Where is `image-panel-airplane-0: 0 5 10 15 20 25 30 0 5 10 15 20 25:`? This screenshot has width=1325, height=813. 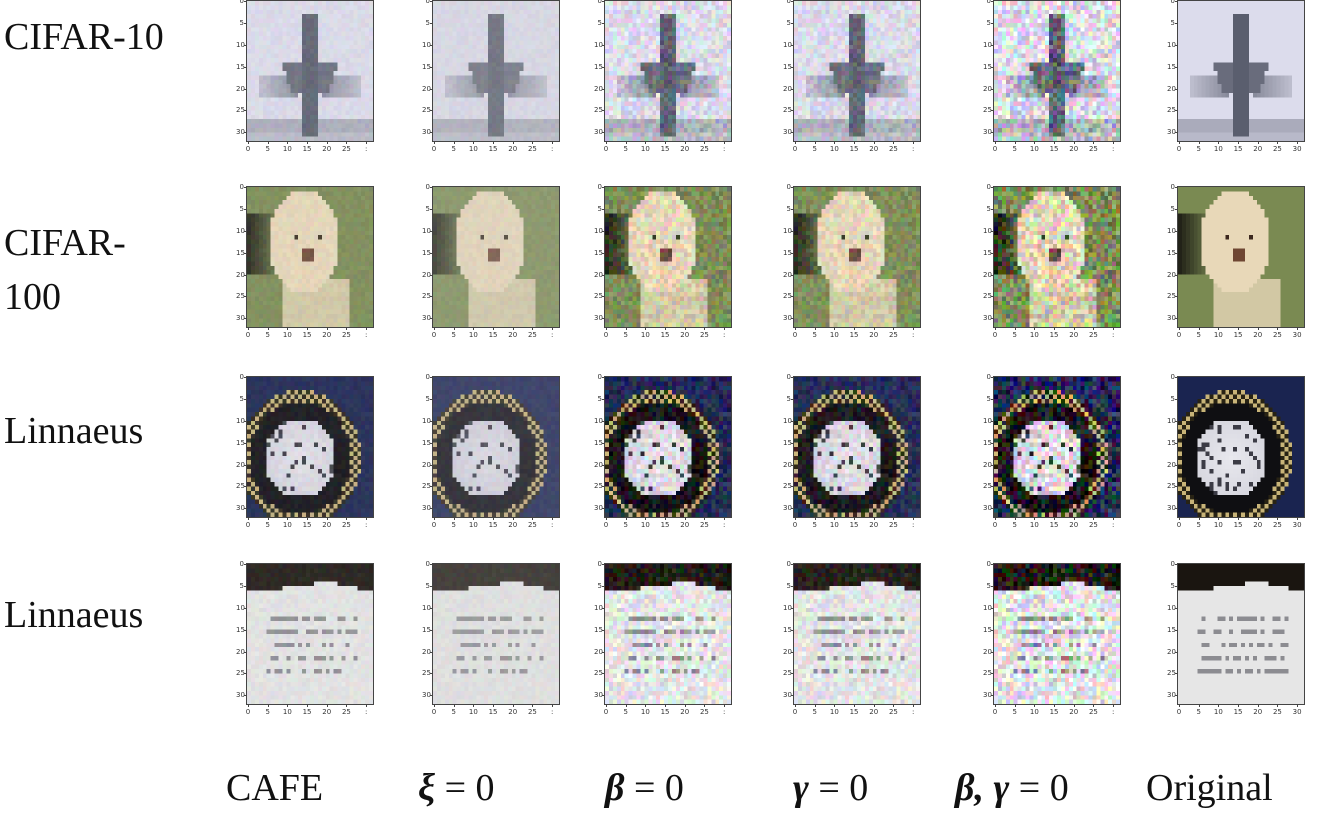 image-panel-airplane-0: 0 5 10 15 20 25 30 0 5 10 15 20 25: is located at coordinates (306, 81).